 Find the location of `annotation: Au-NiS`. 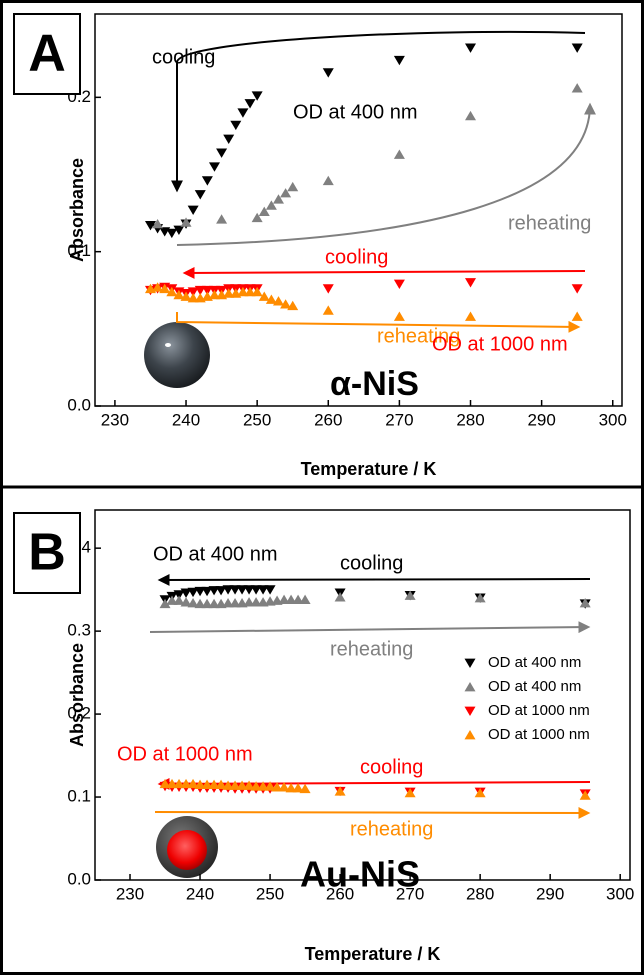

annotation: Au-NiS is located at coordinates (360, 874).